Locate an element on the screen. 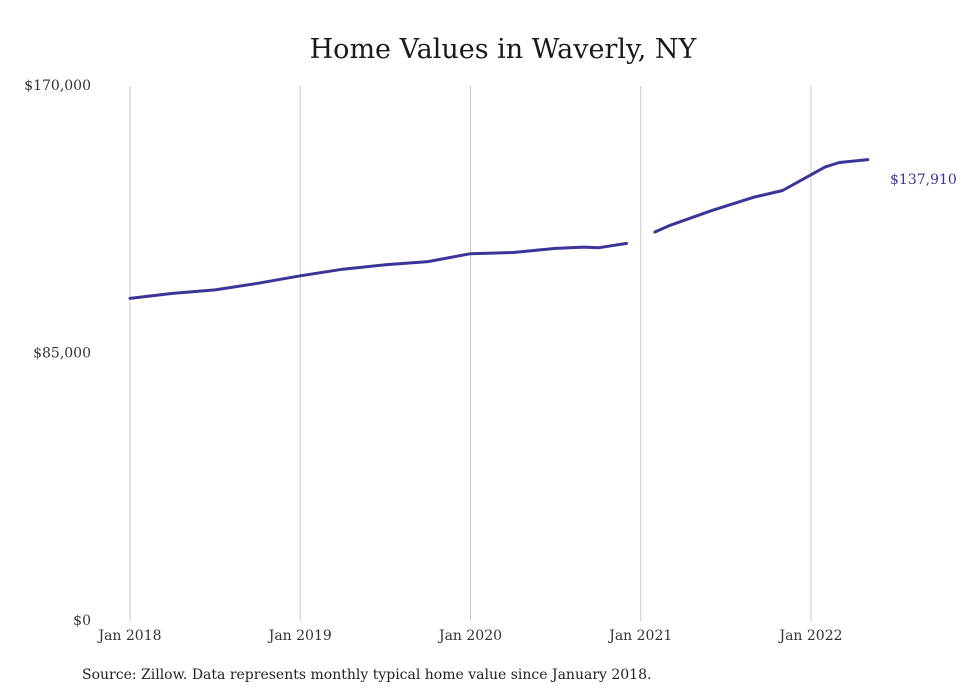 The width and height of the screenshot is (980, 699). x-axis-ticks: Jan 2018 Jan 2019 Jan 2020 Jan 2021 Jan 2022 is located at coordinates (469, 636).